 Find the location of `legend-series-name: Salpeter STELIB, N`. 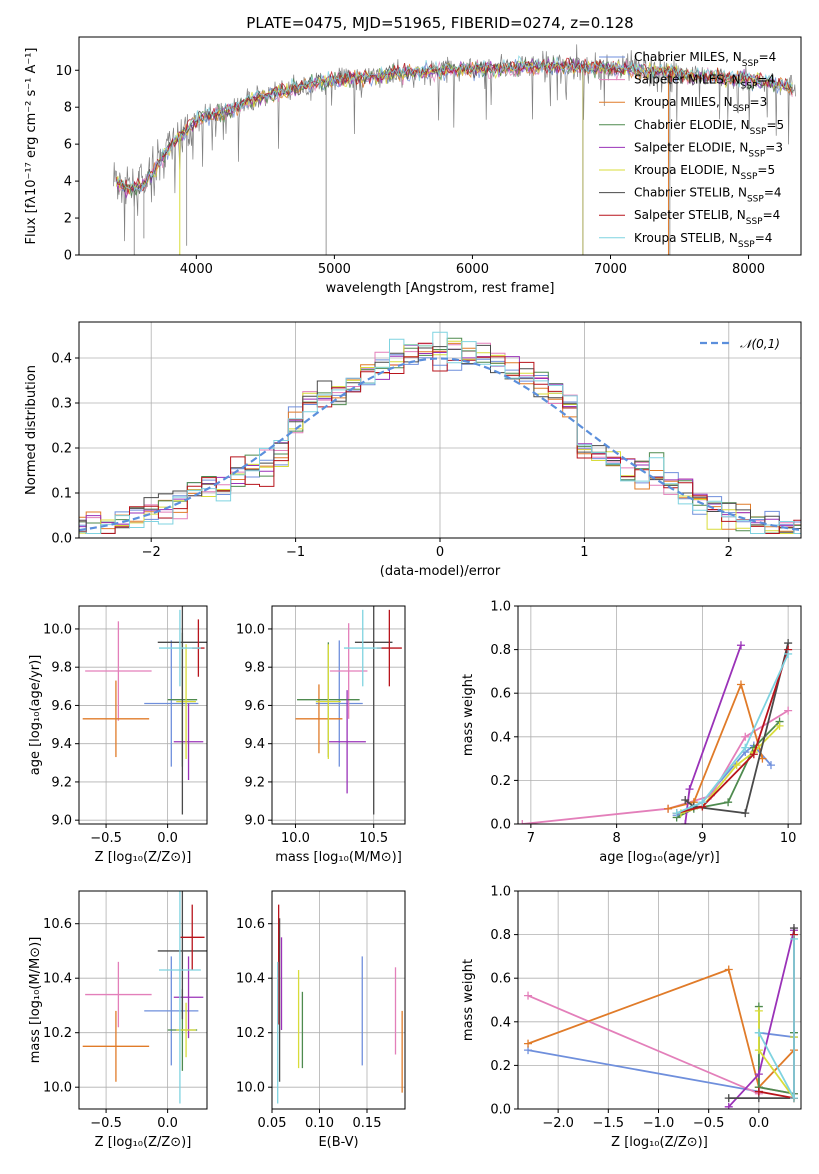

legend-series-name: Salpeter STELIB, N is located at coordinates (690, 215).